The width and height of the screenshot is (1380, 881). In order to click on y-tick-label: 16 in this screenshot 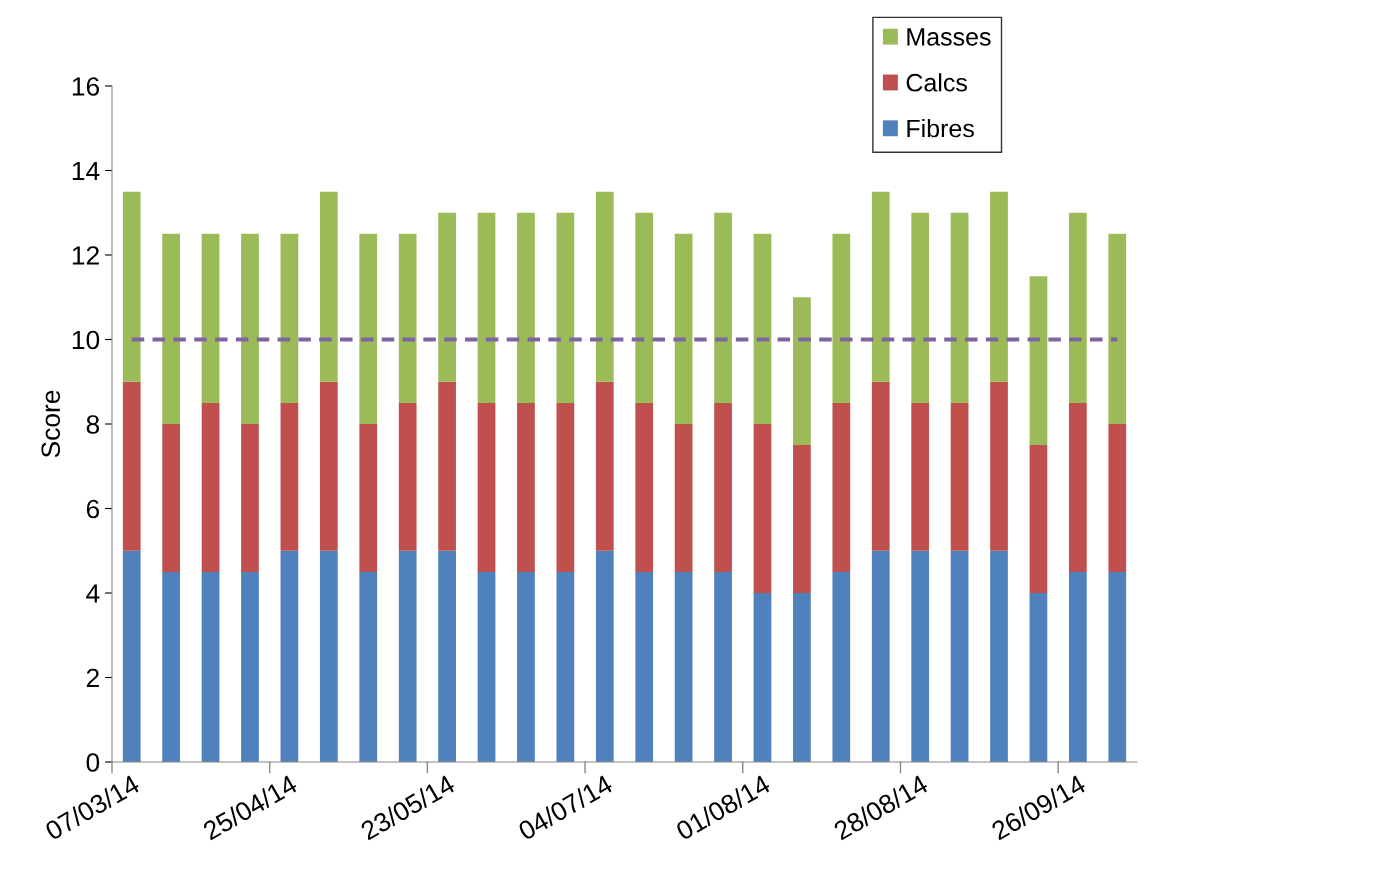, I will do `click(86, 86)`.